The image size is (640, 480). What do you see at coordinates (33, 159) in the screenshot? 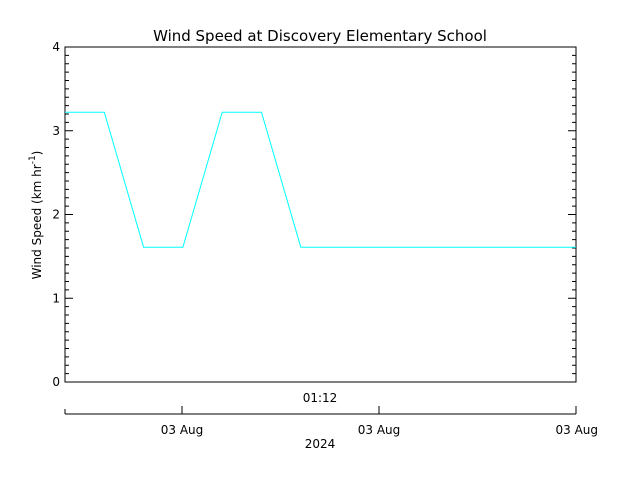
I see `y-axis-label-superscript: -1` at bounding box center [33, 159].